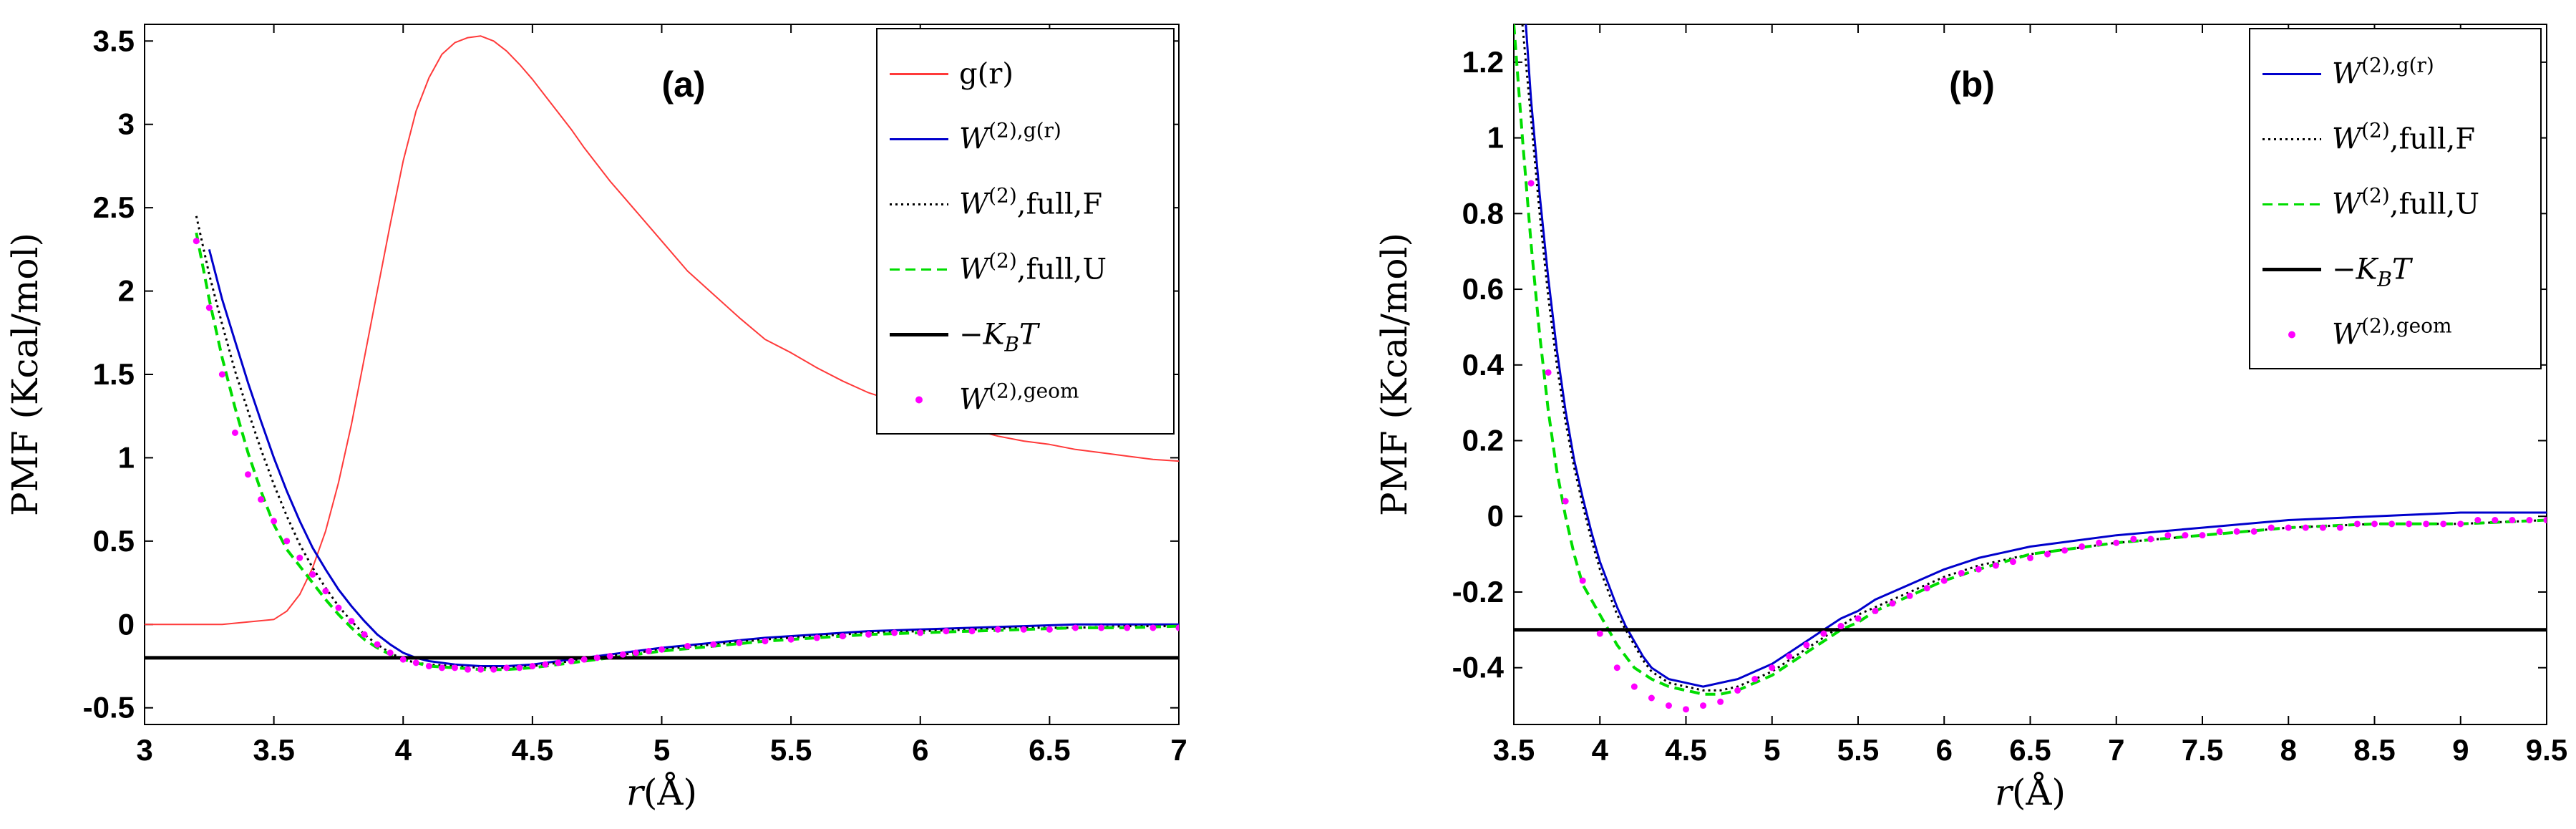  What do you see at coordinates (2288, 750) in the screenshot?
I see `x-tick-label: 8` at bounding box center [2288, 750].